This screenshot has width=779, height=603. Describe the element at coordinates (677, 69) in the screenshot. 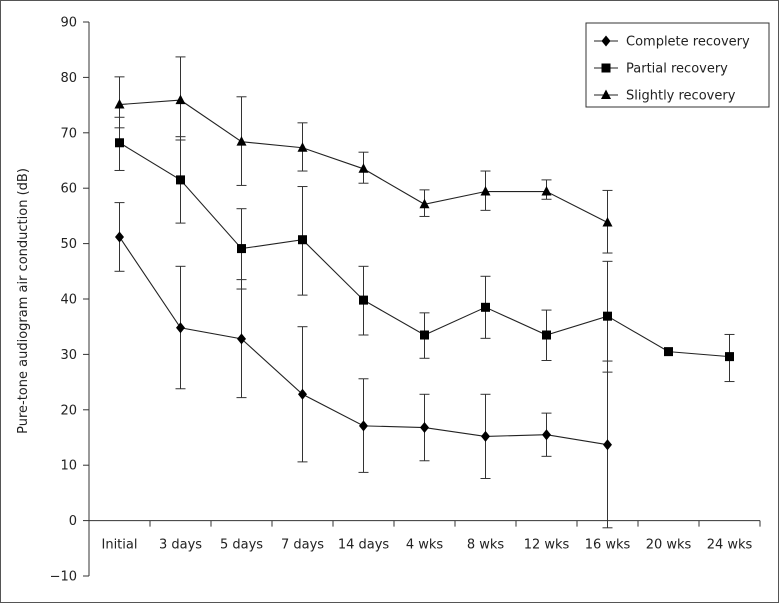

I see `legend-label-partial-recovery: Partial recovery` at that location.